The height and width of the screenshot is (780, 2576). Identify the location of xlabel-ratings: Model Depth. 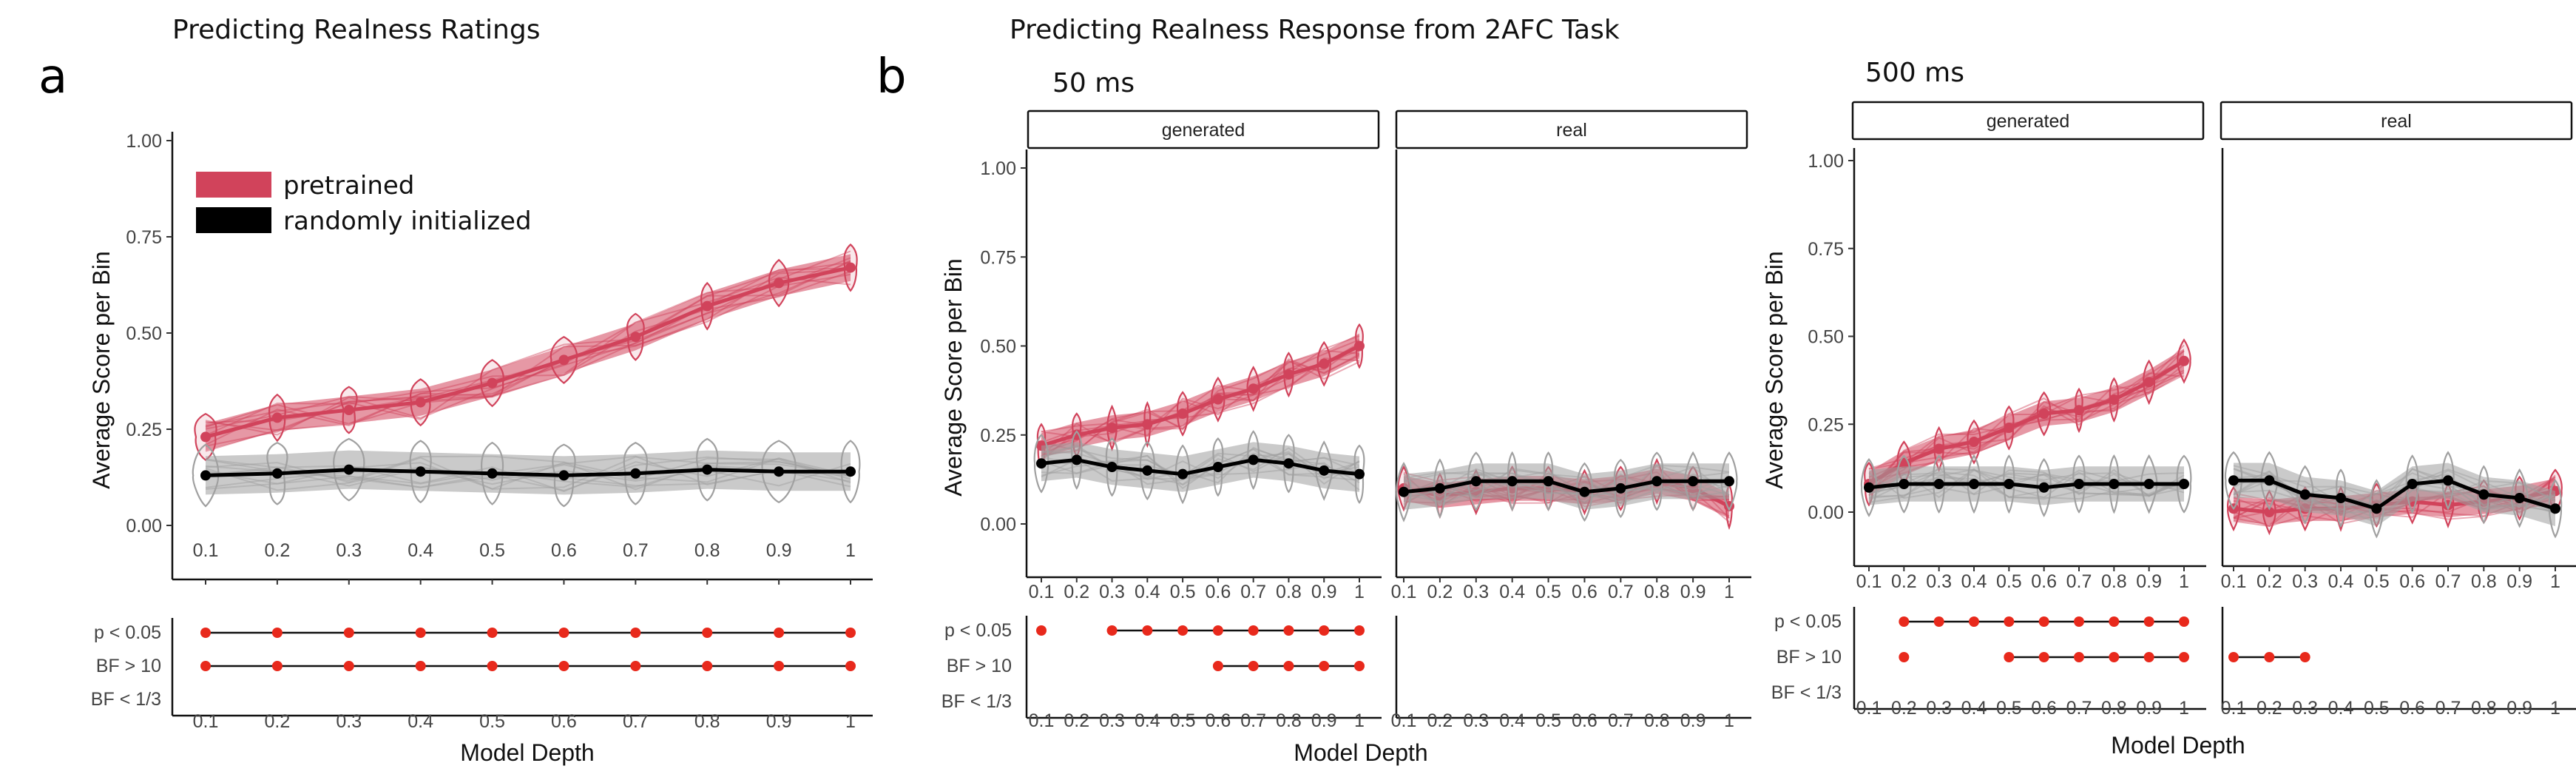
(527, 752).